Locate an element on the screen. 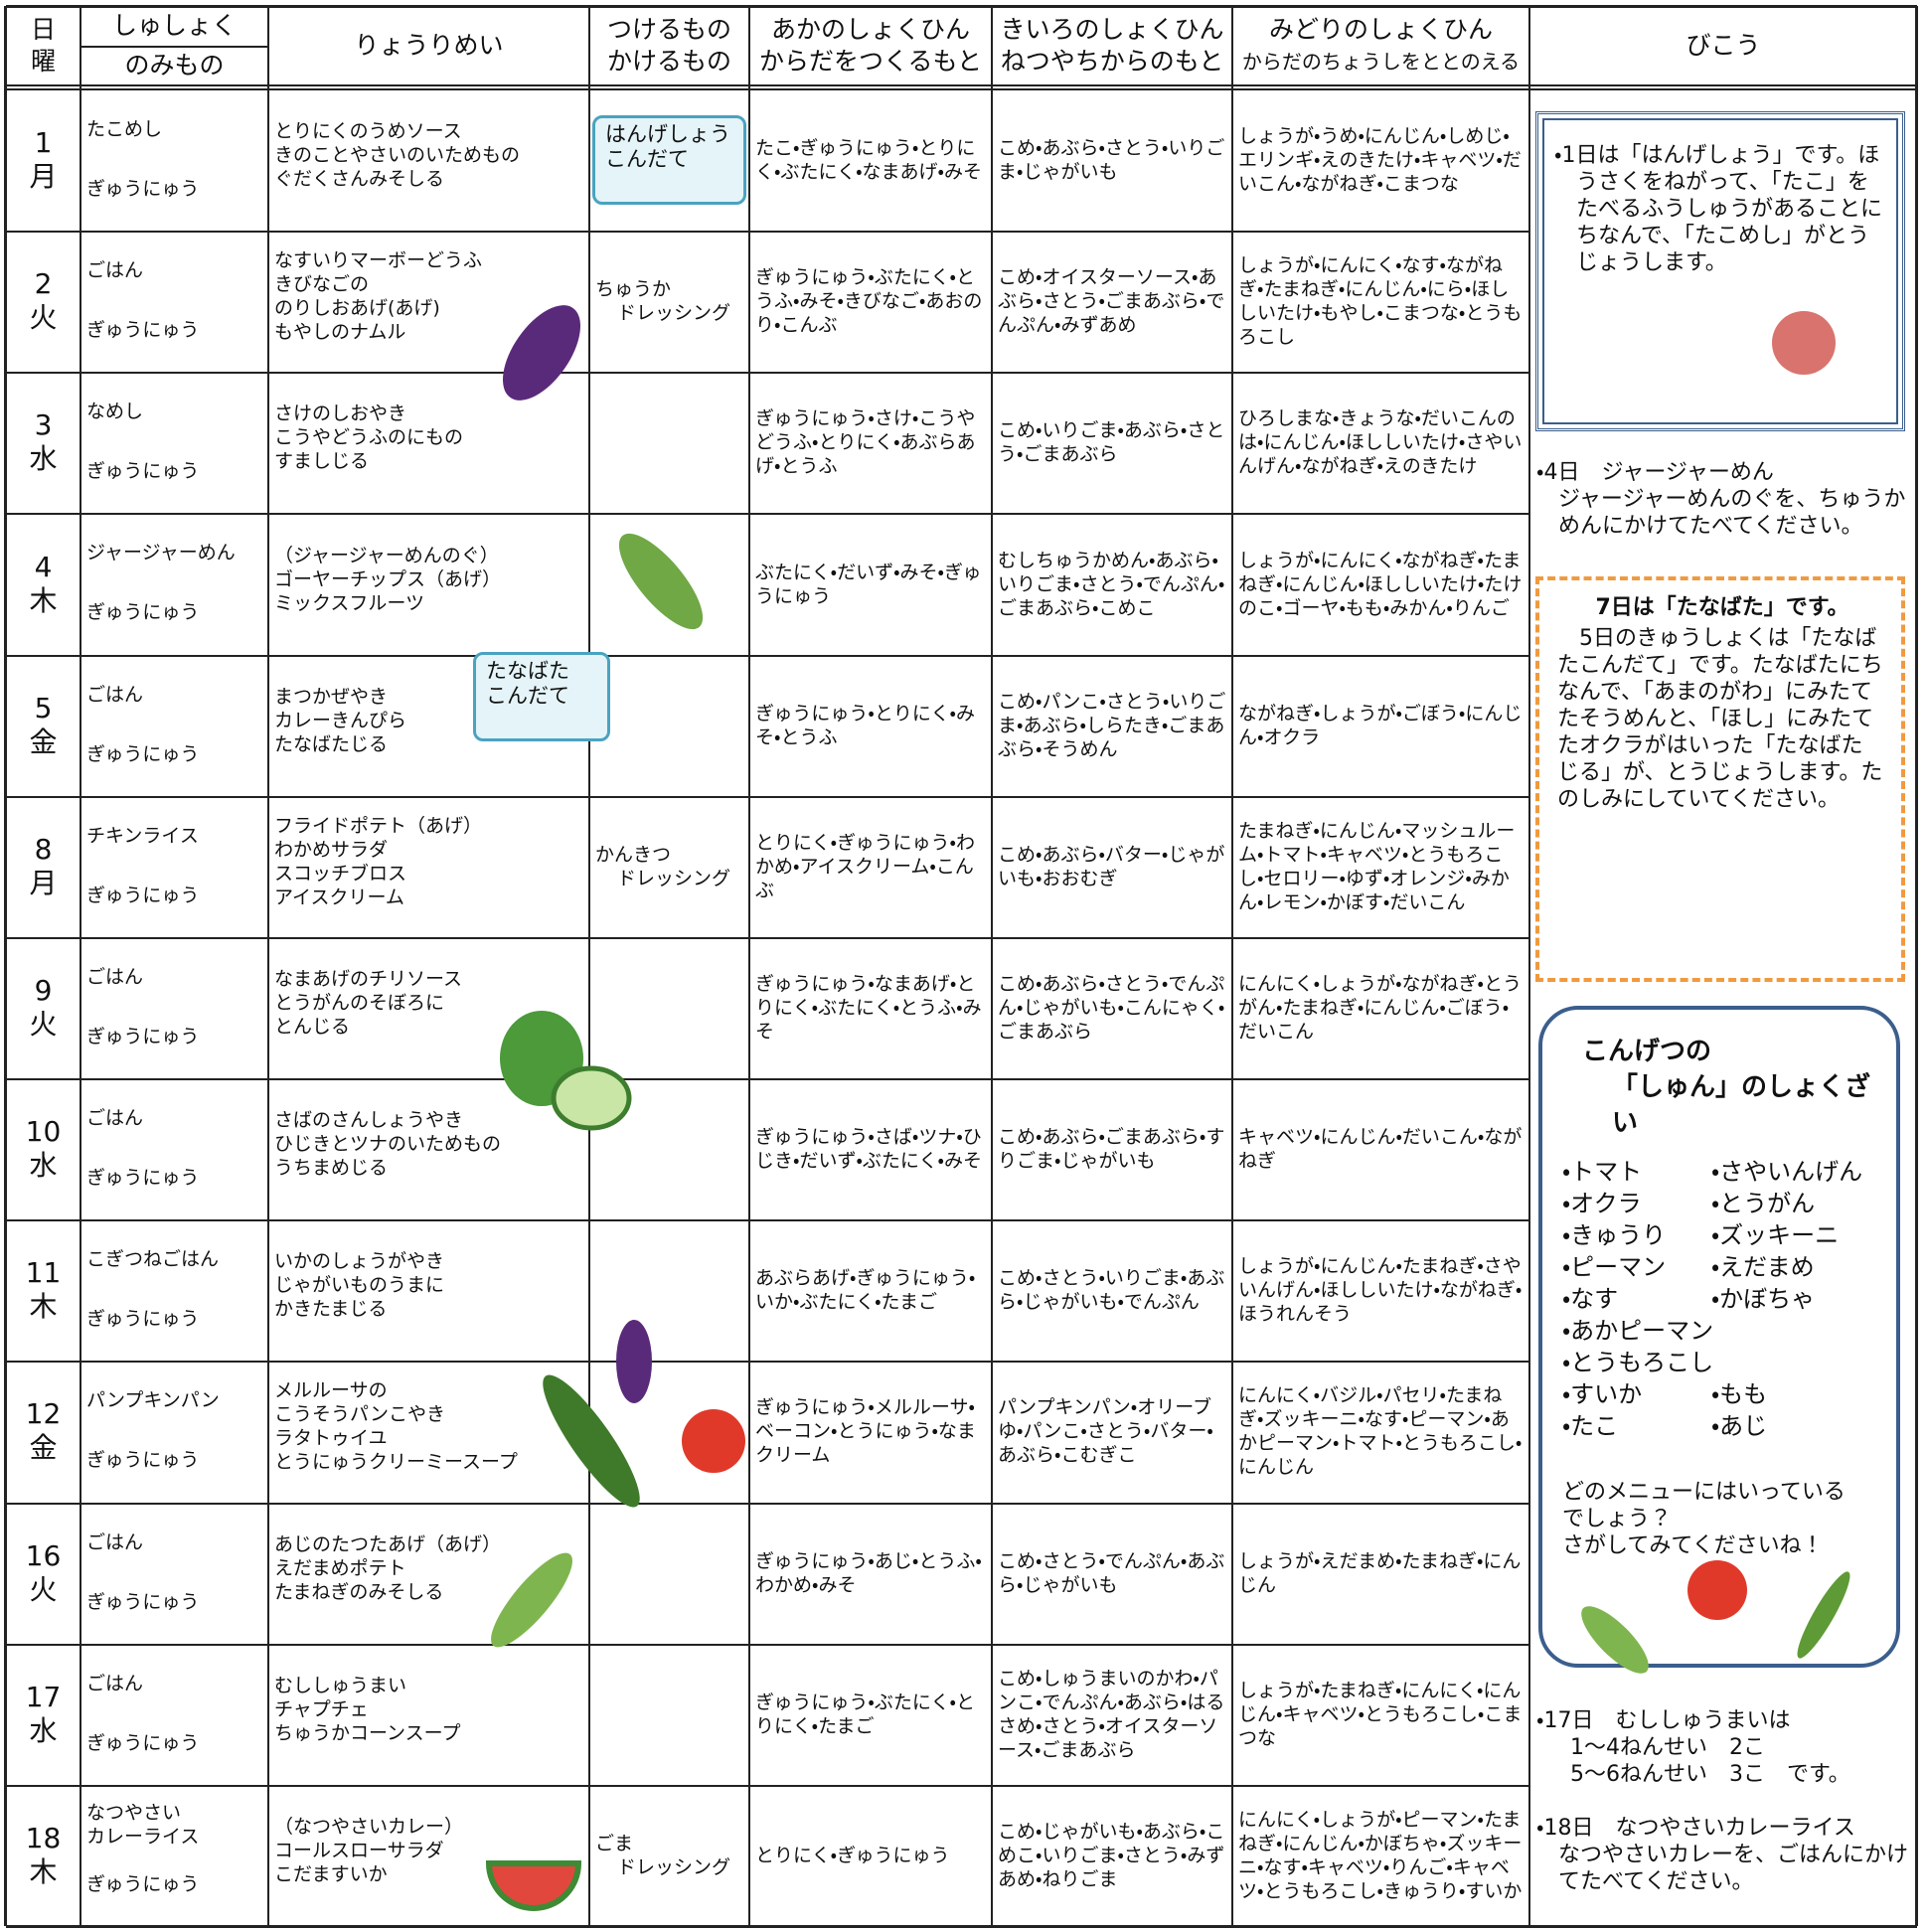 The height and width of the screenshot is (1932, 1927). red-foods: とりにく・ぎゅうにゅう・わかめ・アイスクリーム・こんぶ is located at coordinates (865, 866).